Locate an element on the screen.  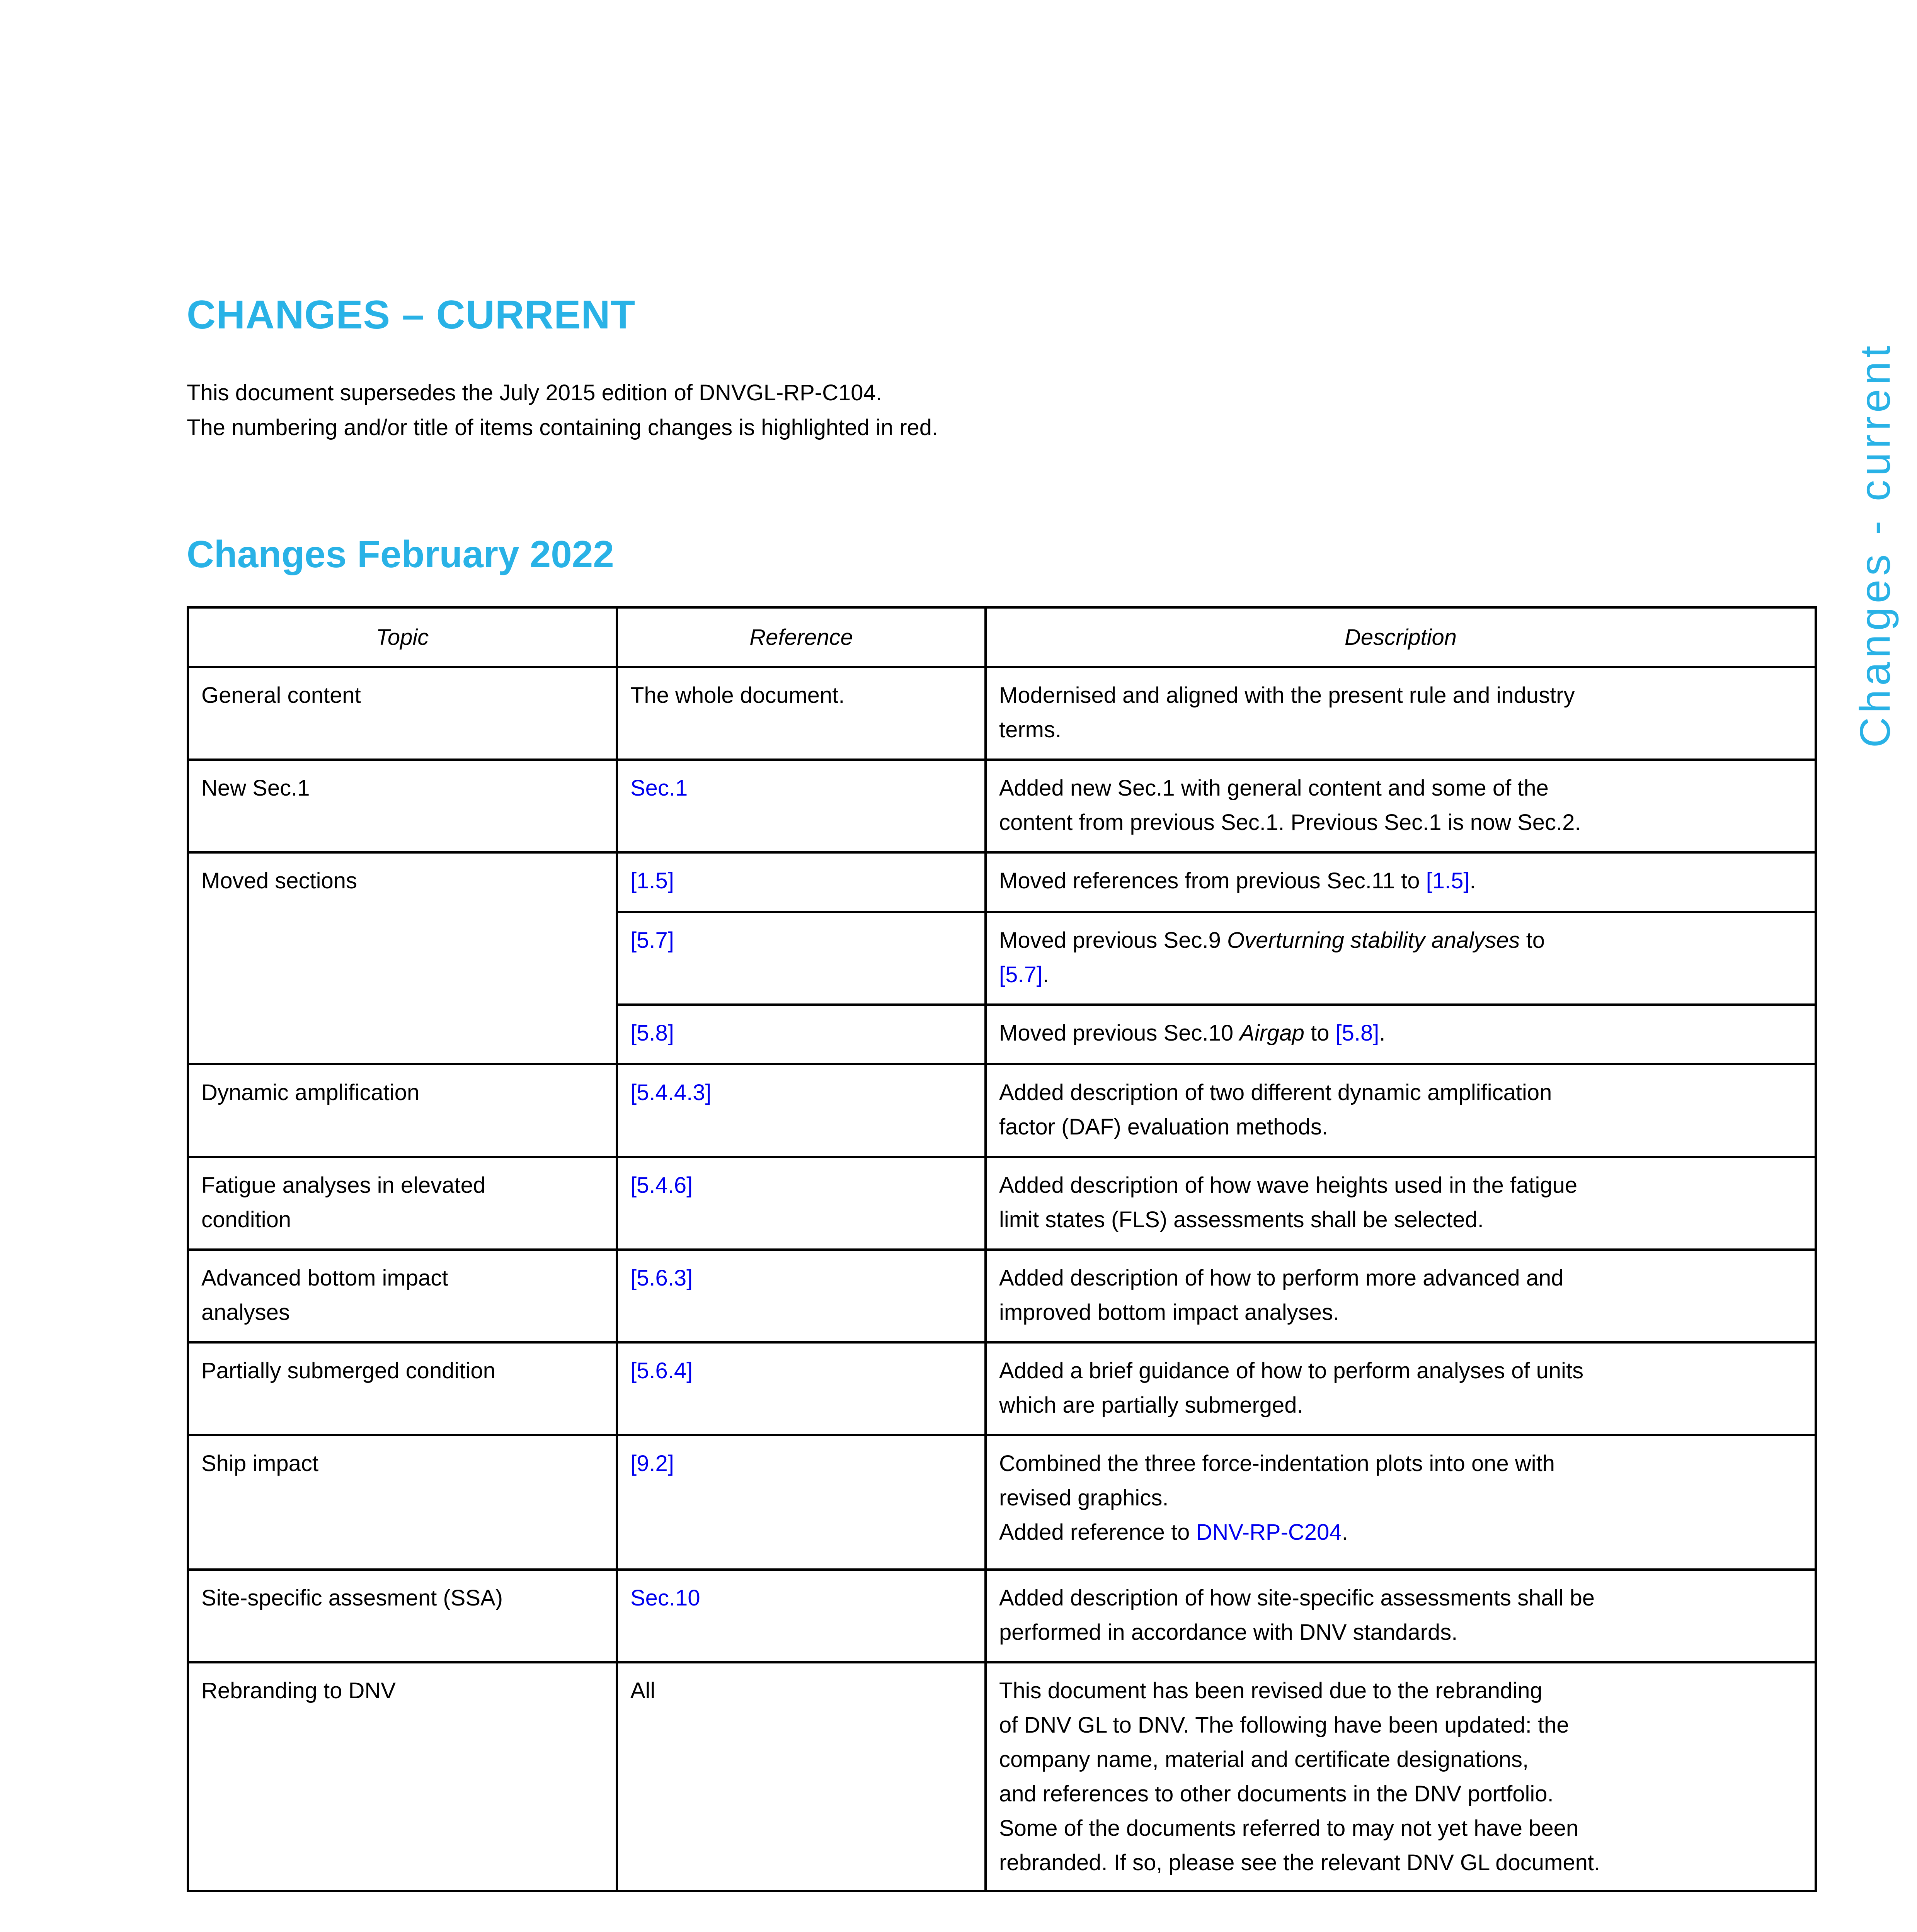
page-title: CHANGES – CURRENT is located at coordinates (412, 315).